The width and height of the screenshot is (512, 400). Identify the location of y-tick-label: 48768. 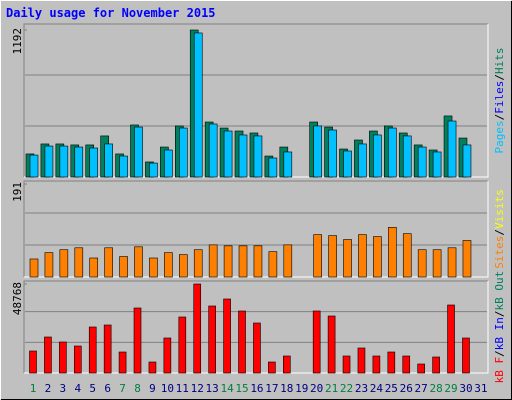
(17, 298).